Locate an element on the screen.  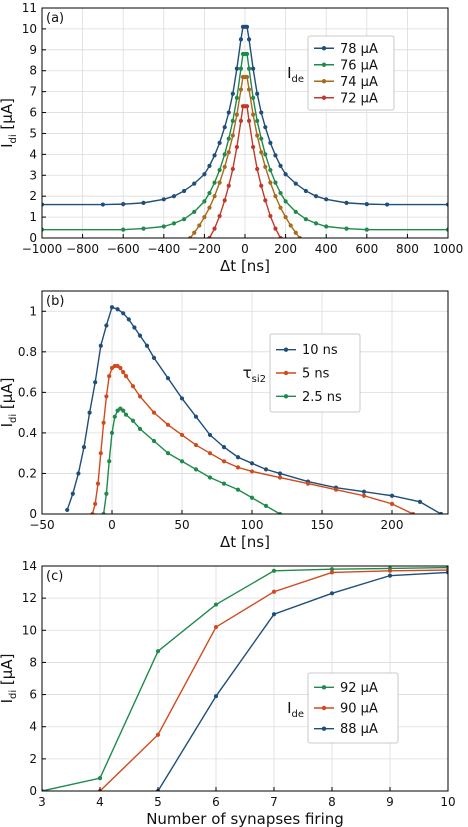
x-tick-label: 100 is located at coordinates (252, 525).